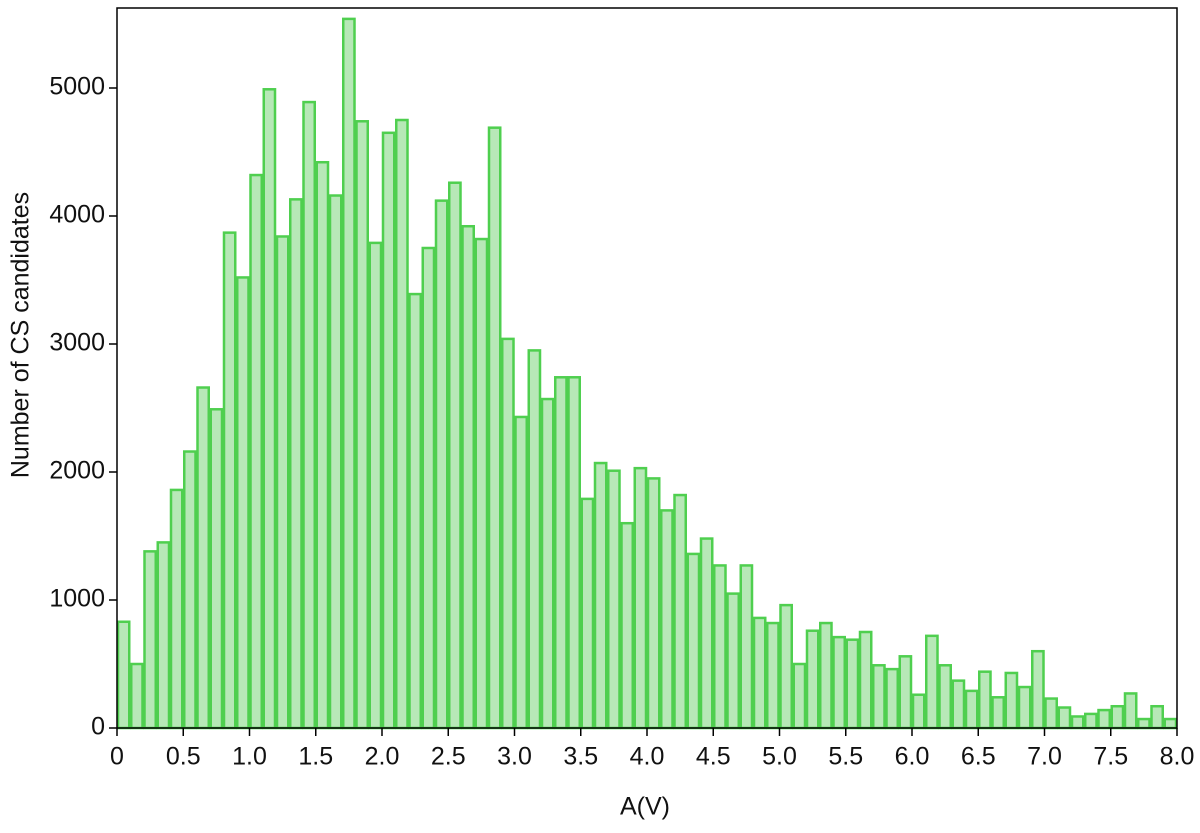 This screenshot has height=833, width=1200. Describe the element at coordinates (845, 757) in the screenshot. I see `x-tick-label: 5.5` at that location.